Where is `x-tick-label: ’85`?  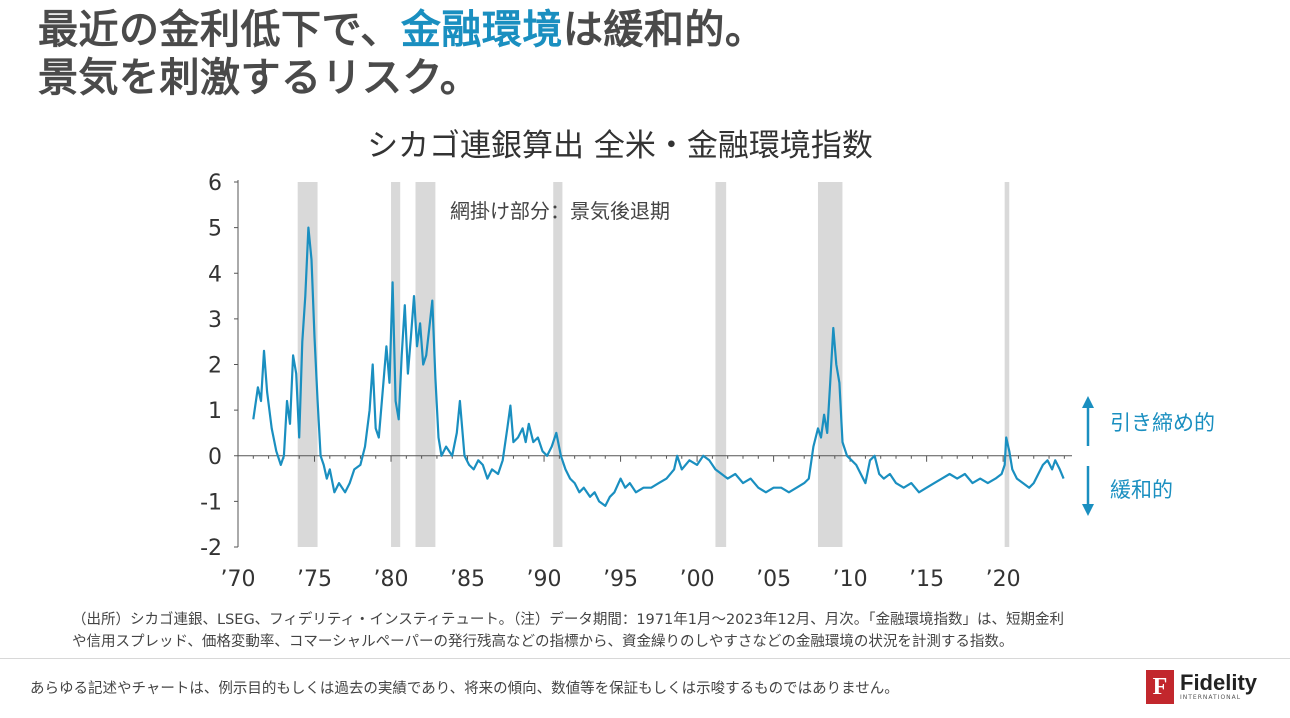
x-tick-label: ’85 is located at coordinates (467, 579).